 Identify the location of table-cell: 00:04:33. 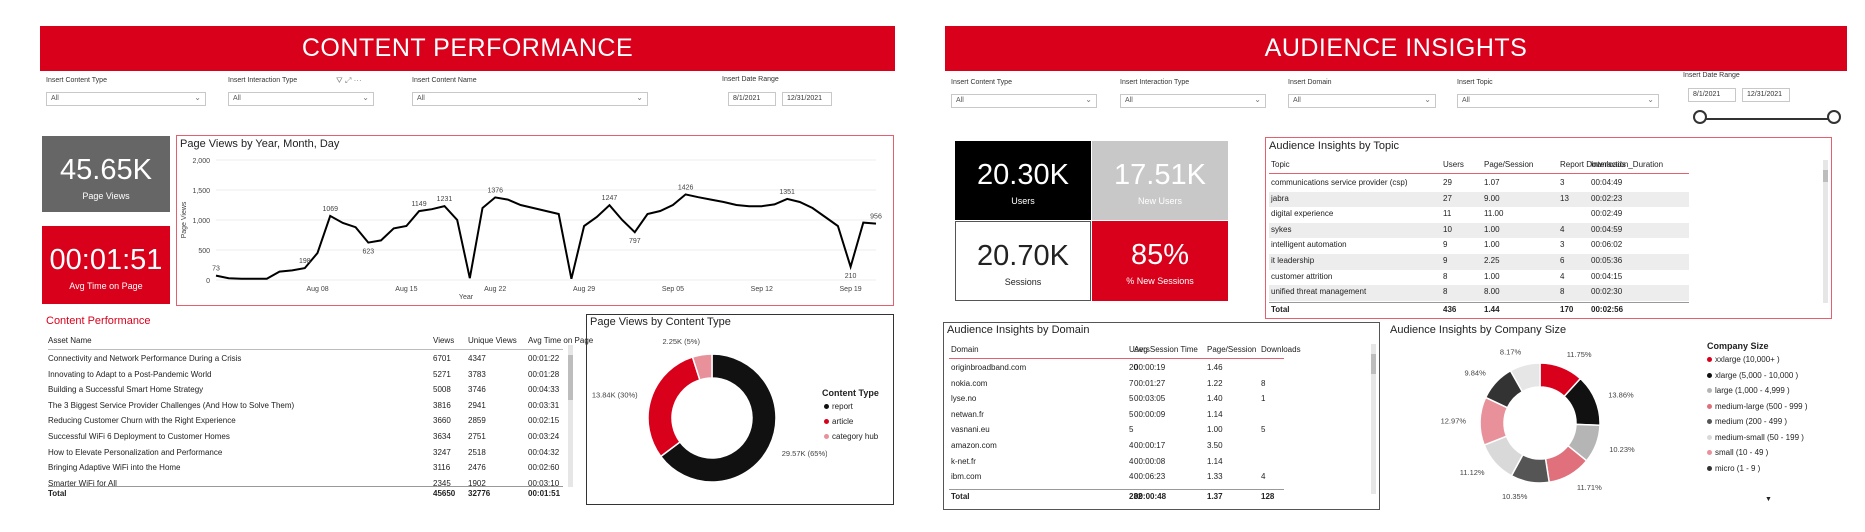
(544, 390).